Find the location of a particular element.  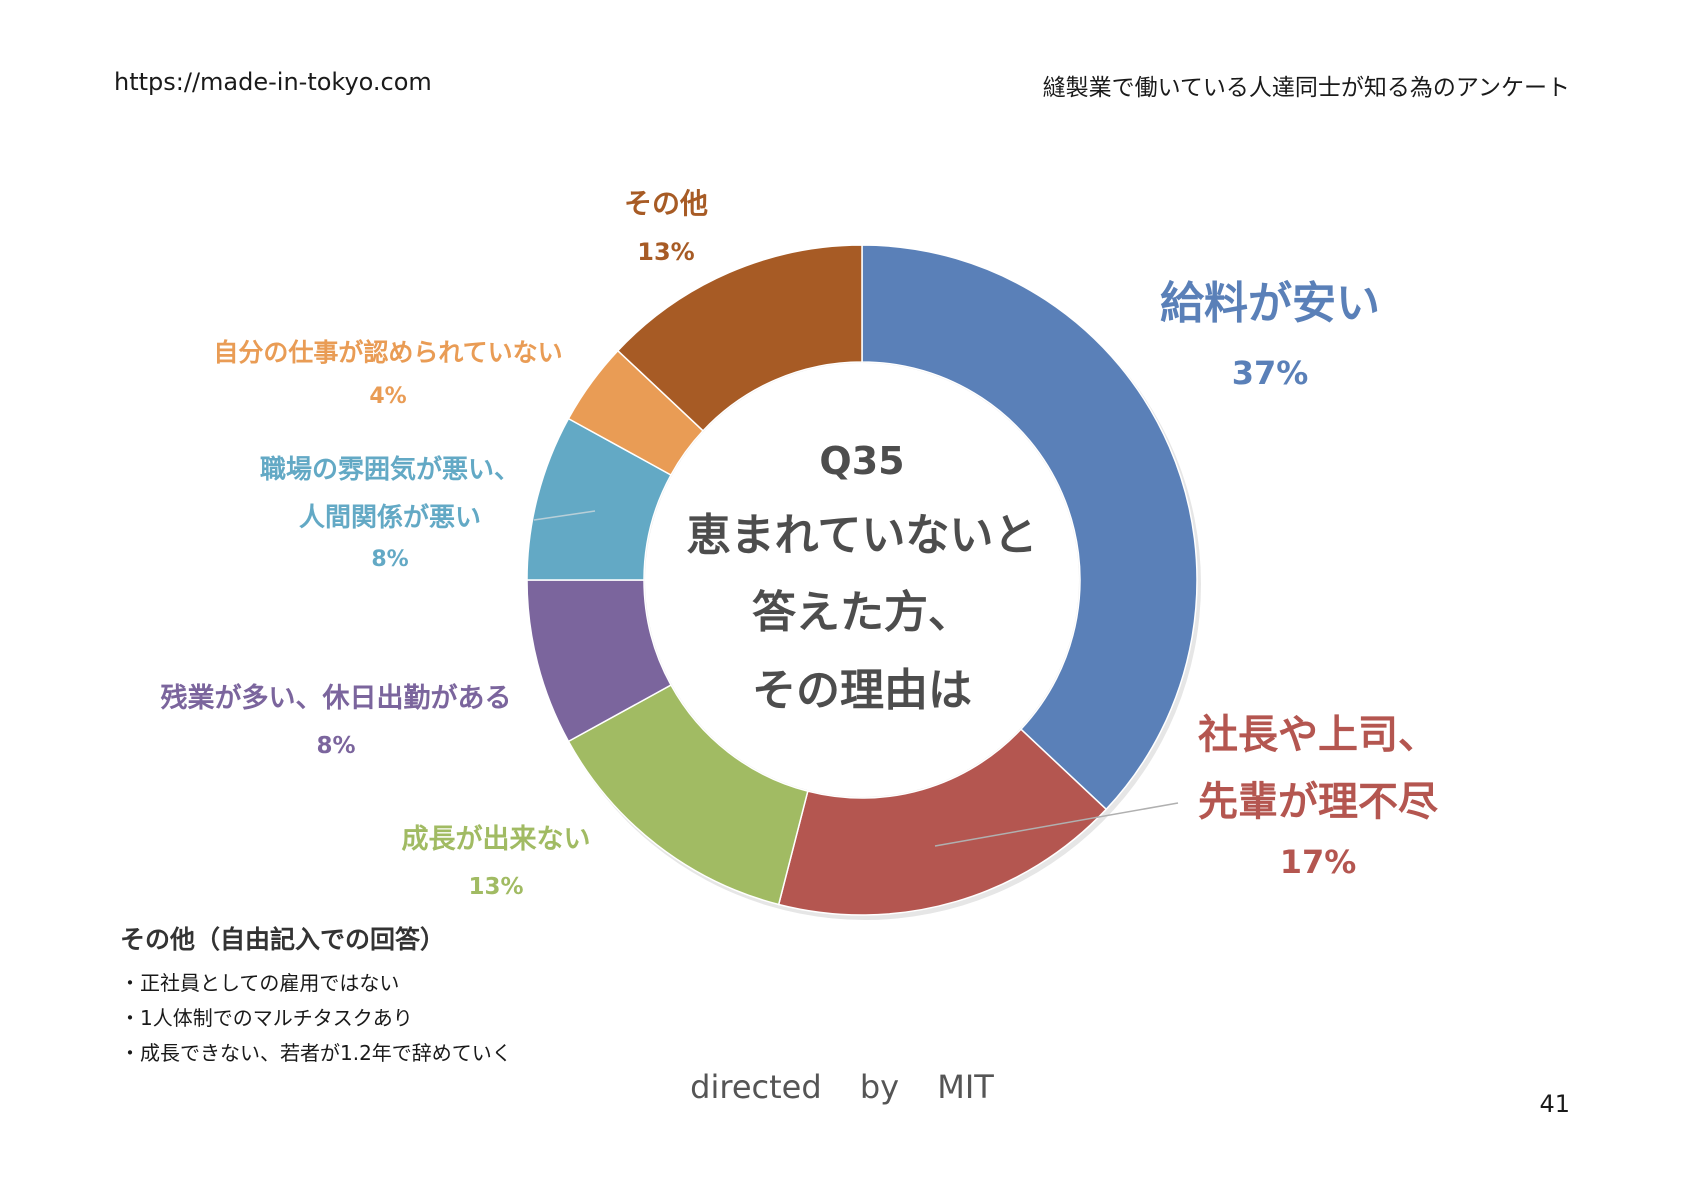

leader-line-atmosphere is located at coordinates (564, 515).